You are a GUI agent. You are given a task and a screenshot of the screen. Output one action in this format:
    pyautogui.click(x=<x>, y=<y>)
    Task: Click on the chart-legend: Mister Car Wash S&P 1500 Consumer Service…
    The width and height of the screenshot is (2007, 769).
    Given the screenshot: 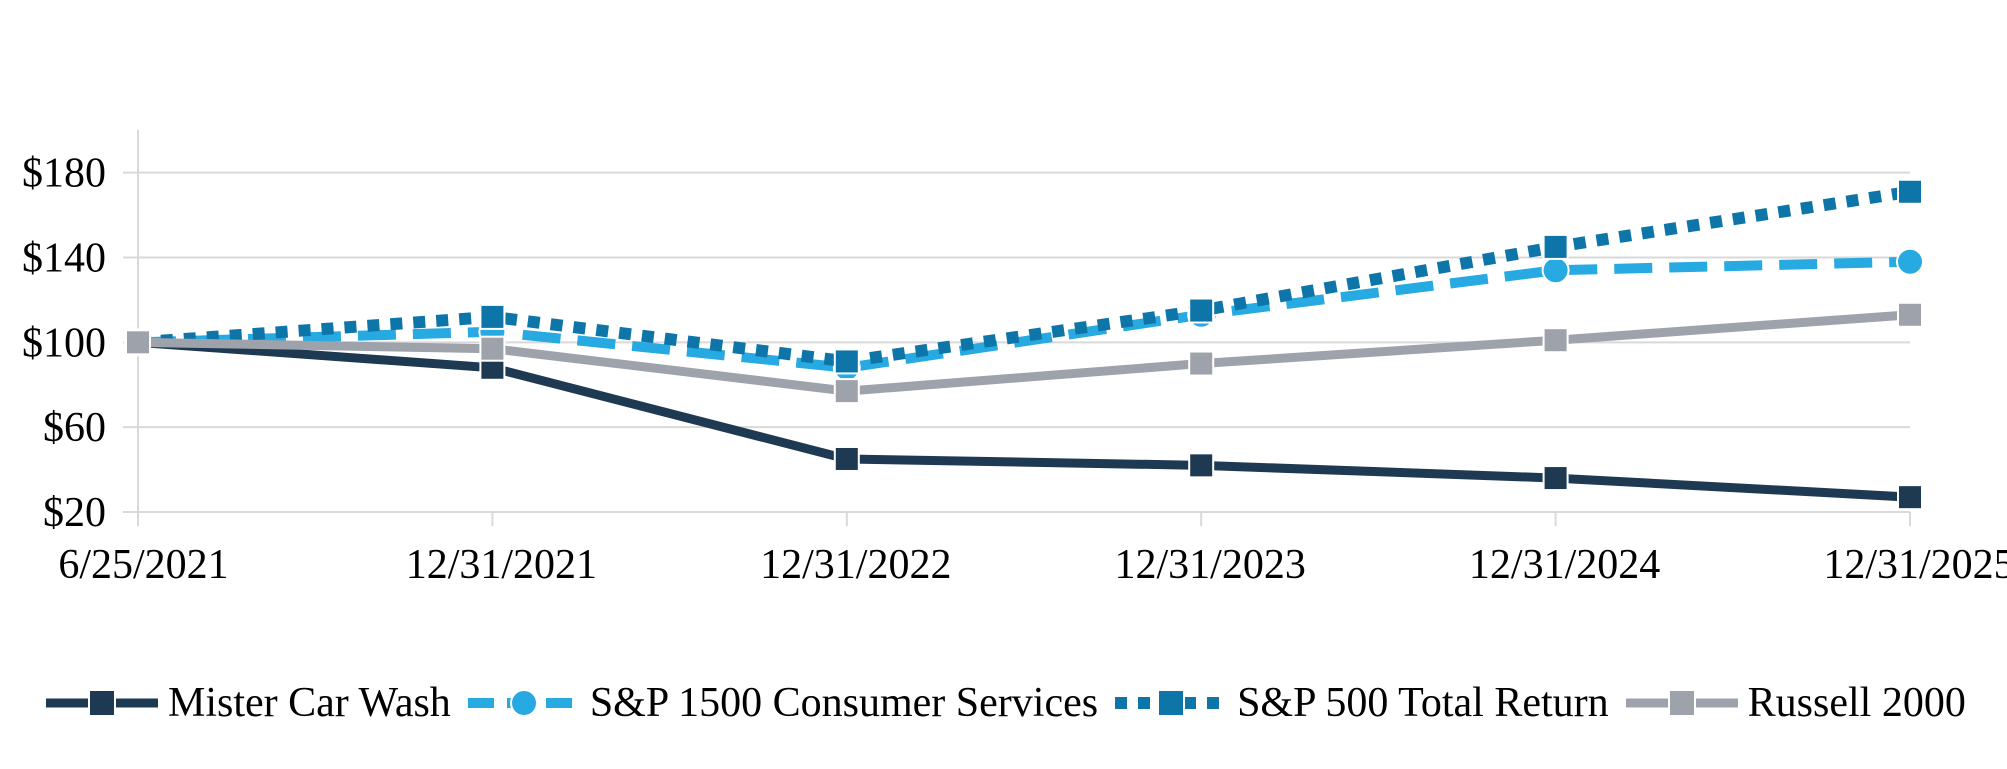 What is the action you would take?
    pyautogui.click(x=1006, y=703)
    